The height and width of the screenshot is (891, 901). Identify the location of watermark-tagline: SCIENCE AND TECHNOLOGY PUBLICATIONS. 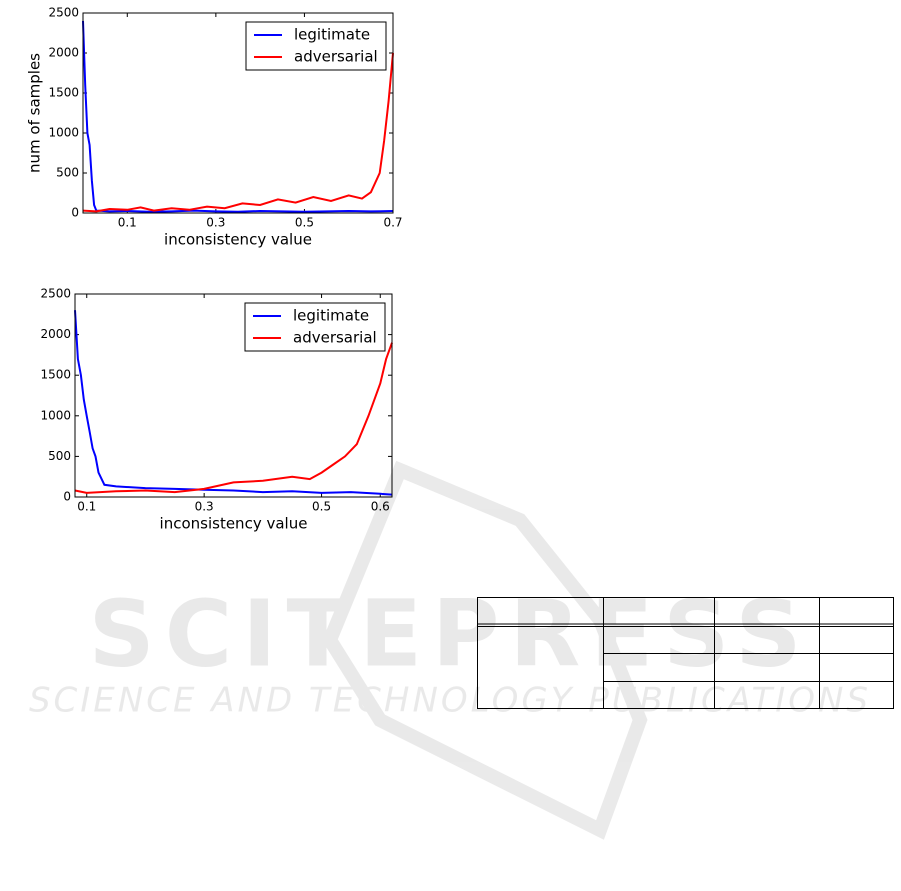
(450, 701).